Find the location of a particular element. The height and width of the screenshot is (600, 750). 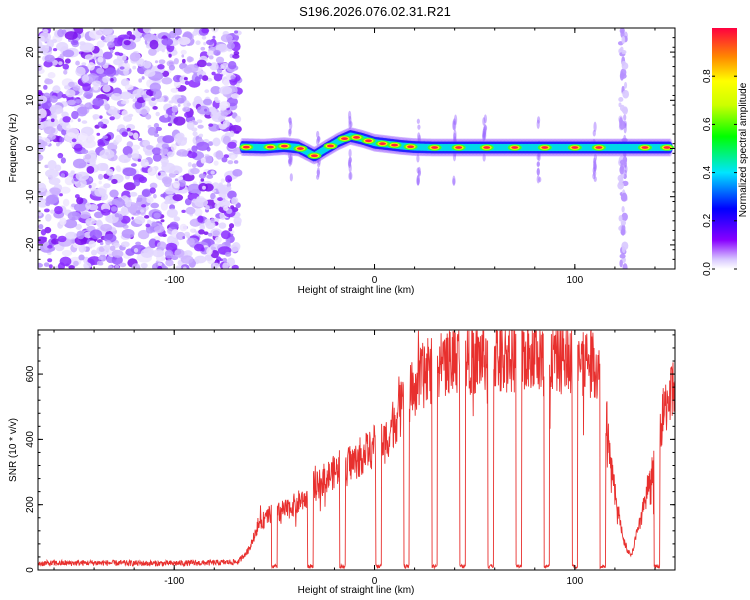

snr-ylabel: SNR (10 * v/v) is located at coordinates (13, 450).